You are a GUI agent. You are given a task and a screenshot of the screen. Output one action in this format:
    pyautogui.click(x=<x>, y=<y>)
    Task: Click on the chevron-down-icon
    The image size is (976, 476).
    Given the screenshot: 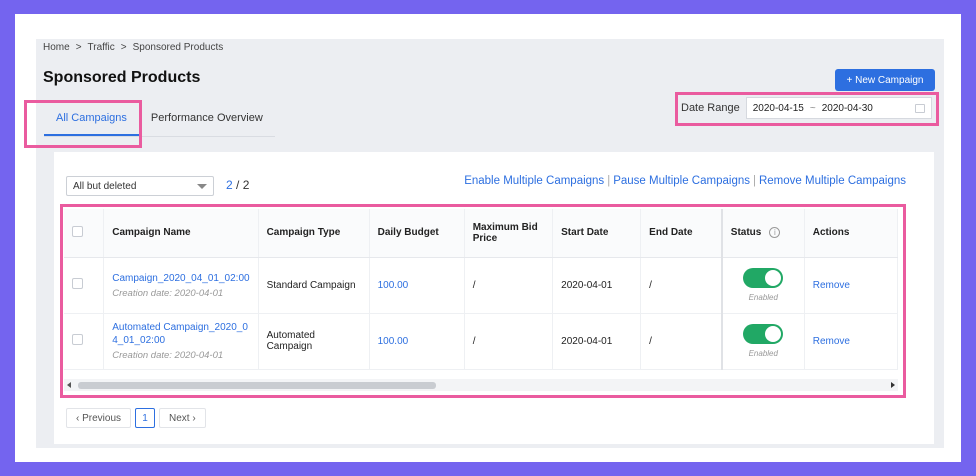 What is the action you would take?
    pyautogui.click(x=202, y=186)
    